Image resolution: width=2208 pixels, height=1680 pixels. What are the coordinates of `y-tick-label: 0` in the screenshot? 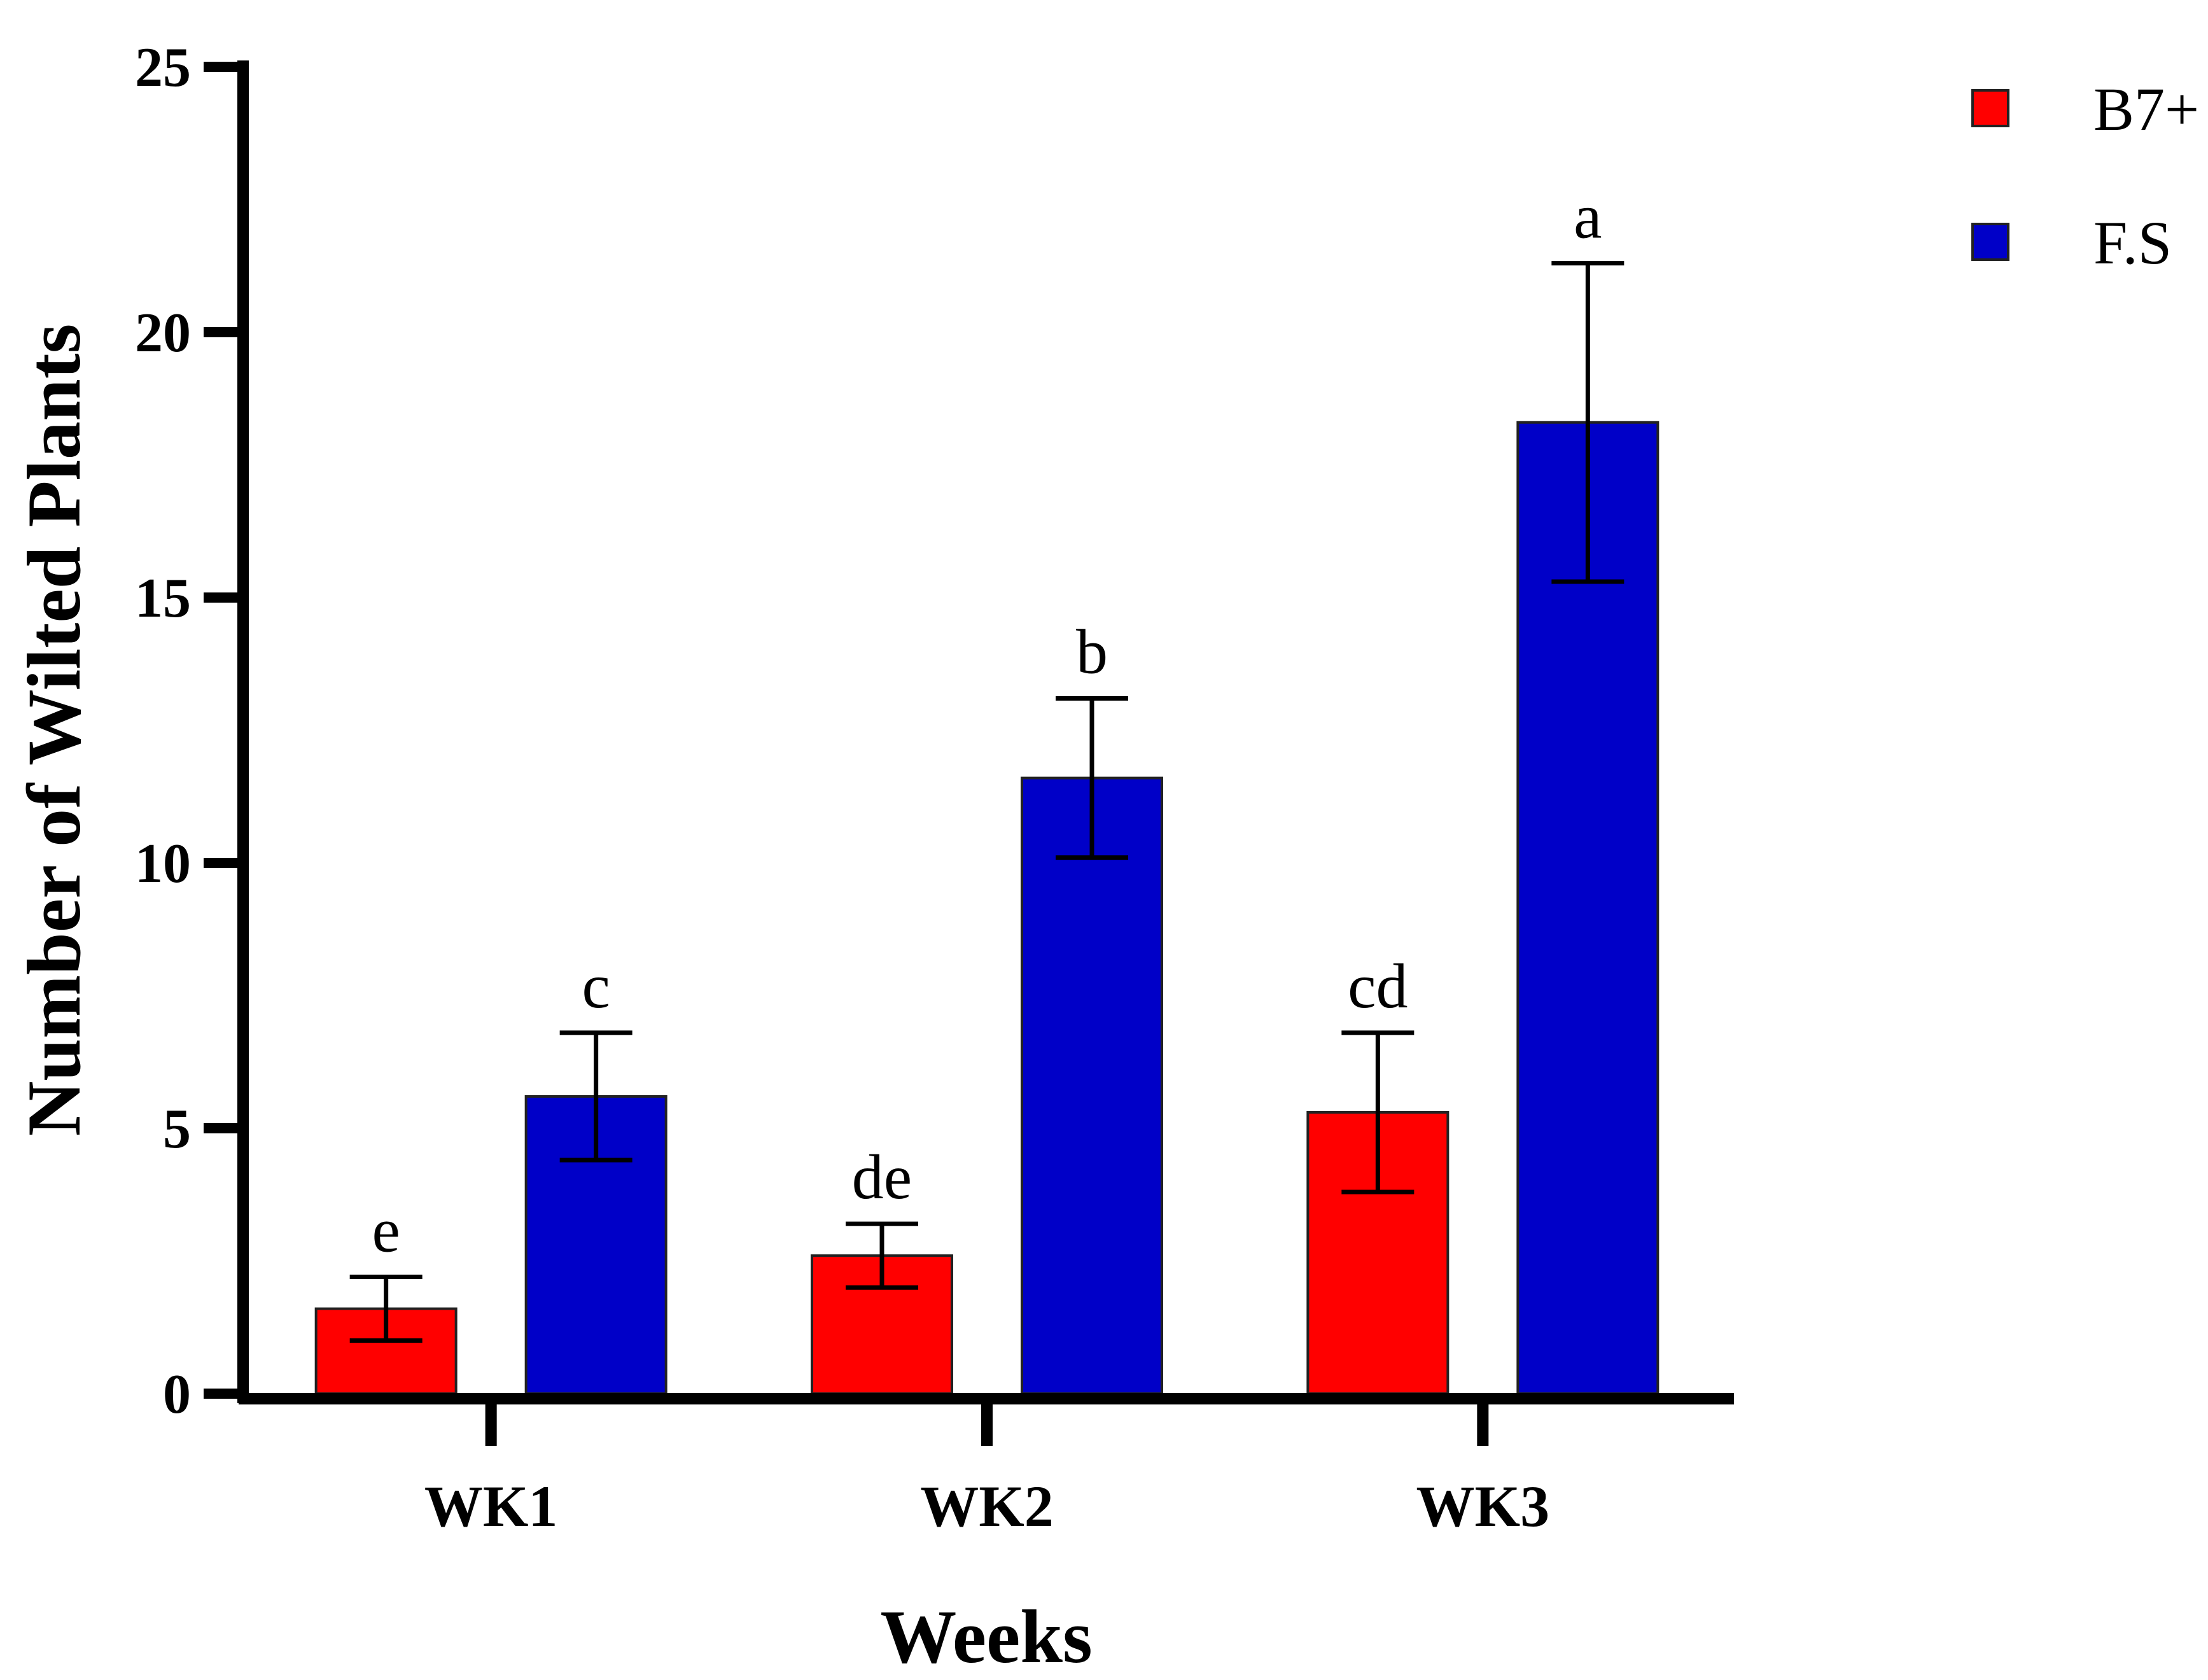 It's located at (177, 1394).